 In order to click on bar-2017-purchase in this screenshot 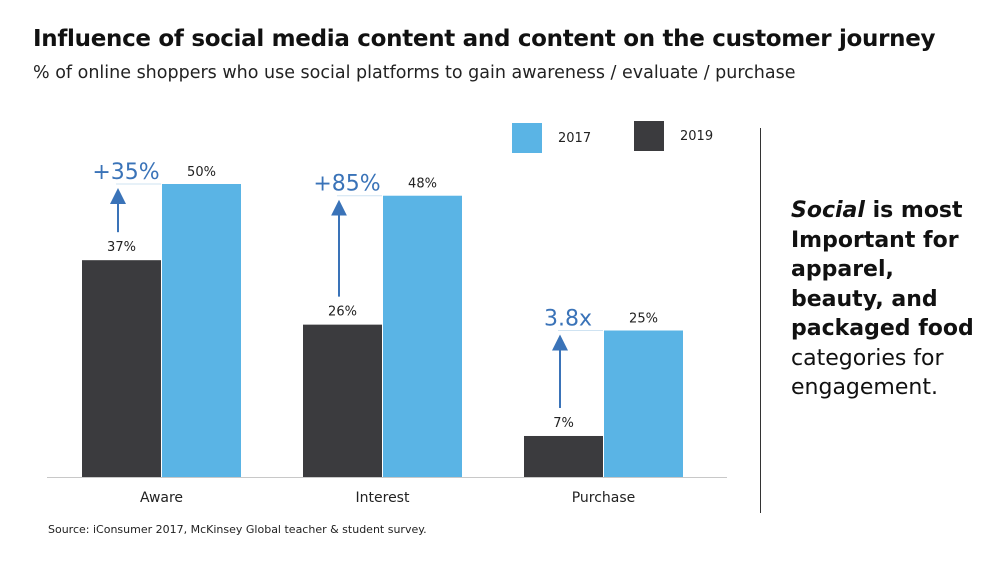, I will do `click(643, 403)`.